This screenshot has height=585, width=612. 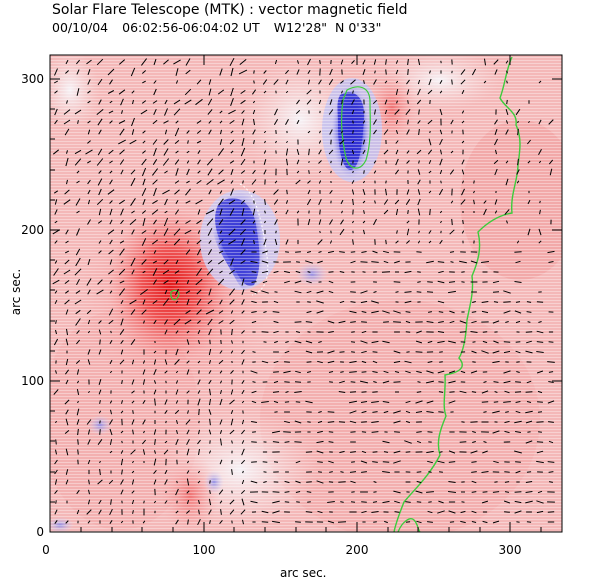 I want to click on y-tick-label-300: 300, so click(x=32, y=79).